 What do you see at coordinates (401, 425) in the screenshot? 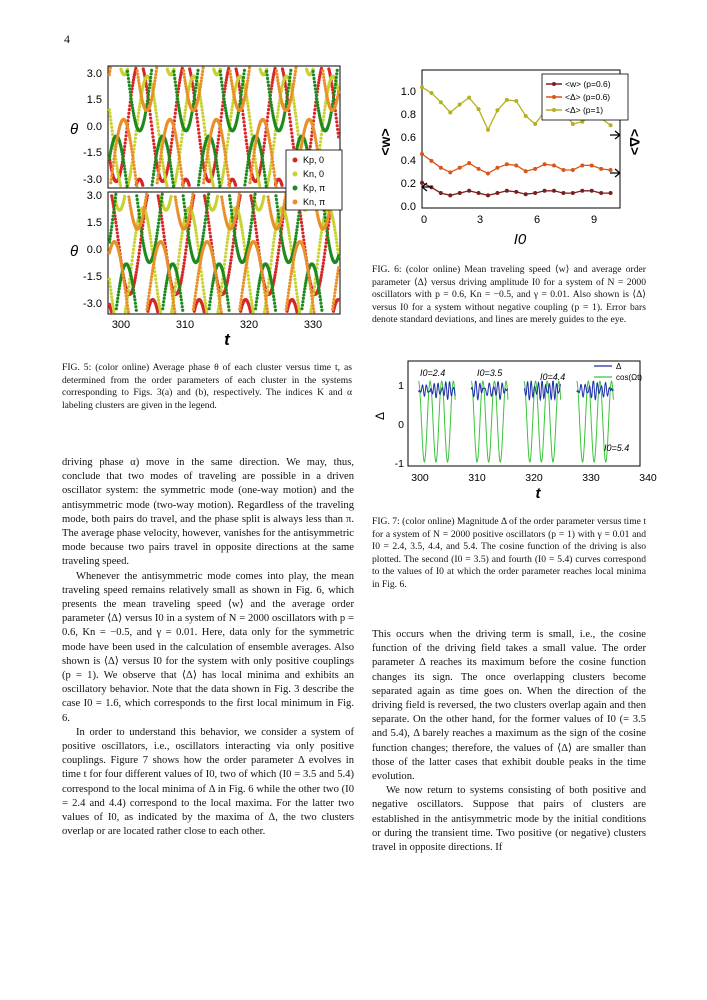
I see `fig7-ytick: 0` at bounding box center [401, 425].